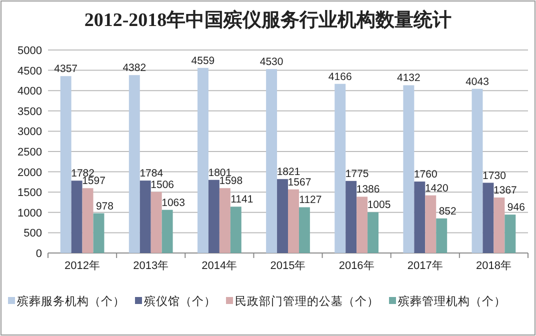 The height and width of the screenshot is (336, 536). What do you see at coordinates (452, 301) in the screenshot?
I see `legend-label: 殡葬管理机构（个）` at bounding box center [452, 301].